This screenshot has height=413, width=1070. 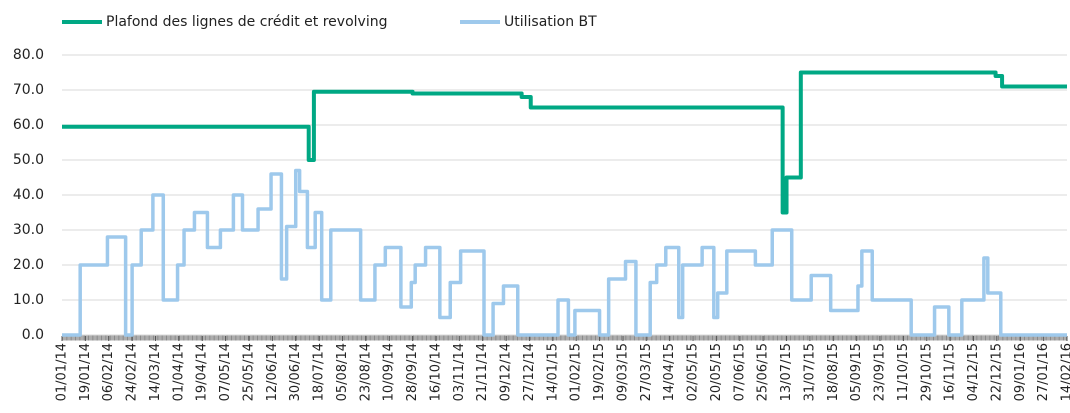 I want to click on y-tick-label: 80.0, so click(x=28, y=55).